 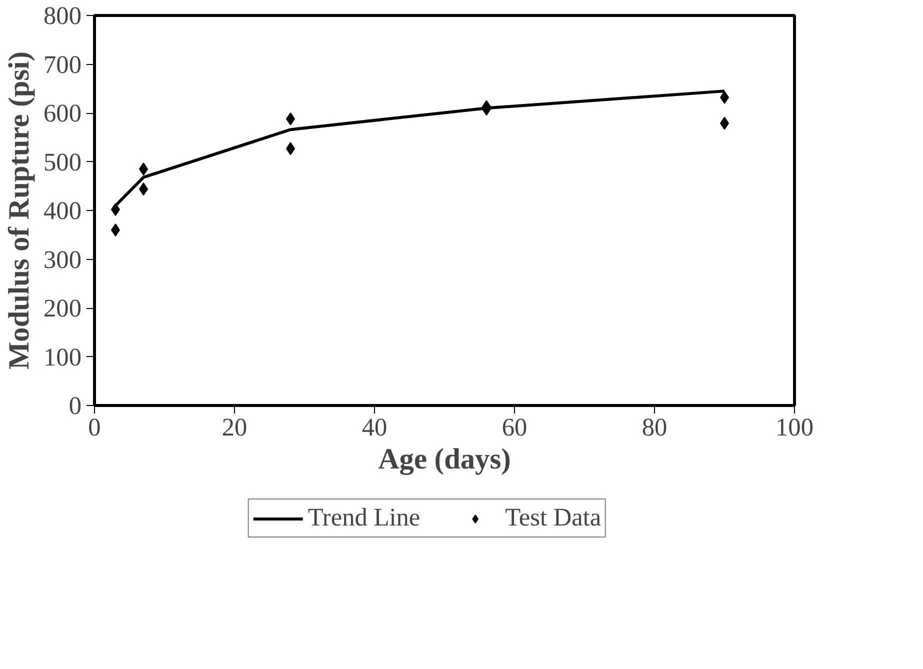 I want to click on y-axis-title: Modulus of Rupture (psi), so click(x=20, y=210).